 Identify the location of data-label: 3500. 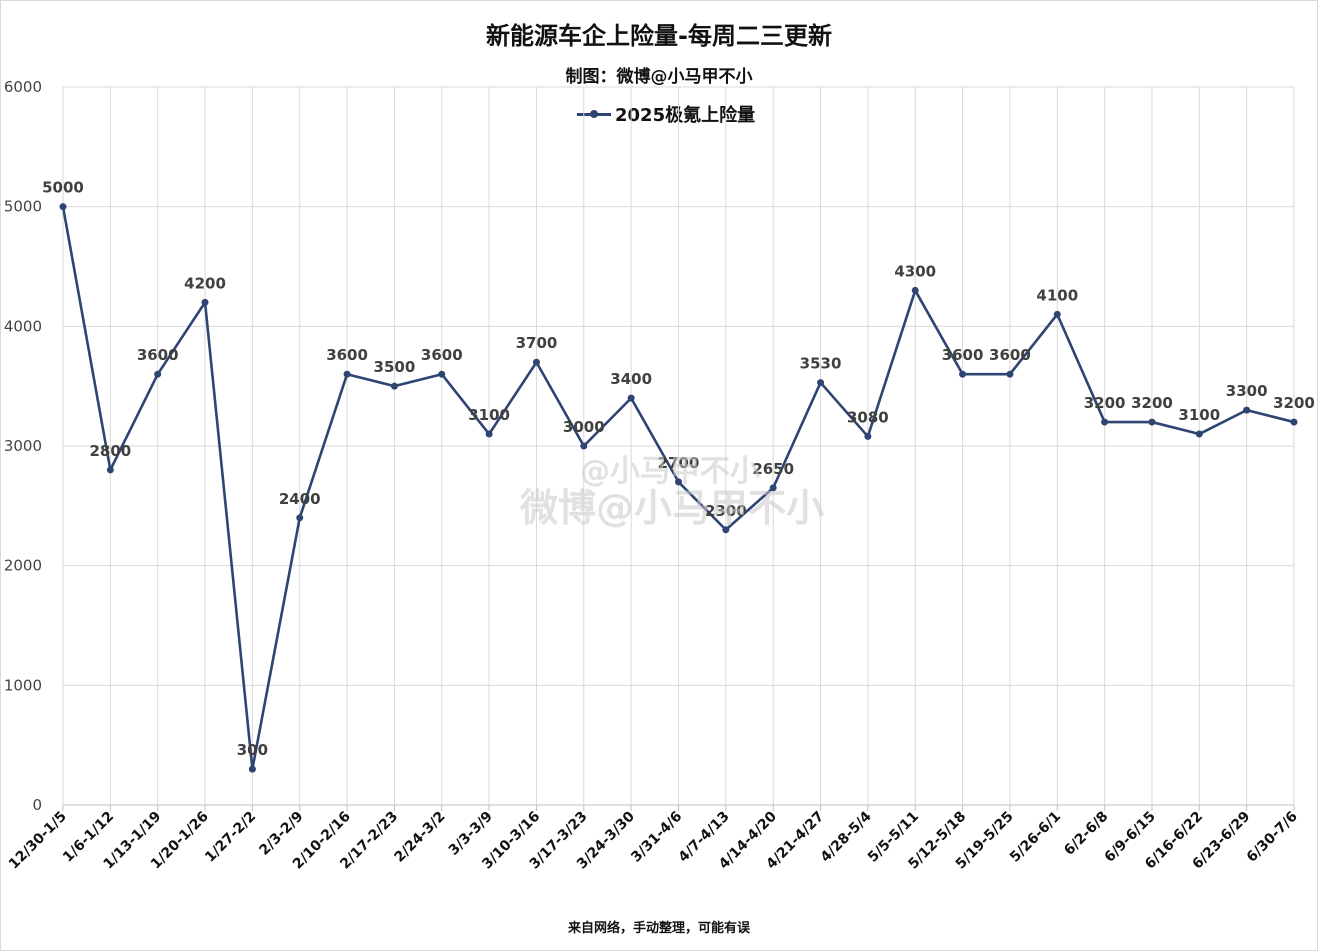
(395, 367).